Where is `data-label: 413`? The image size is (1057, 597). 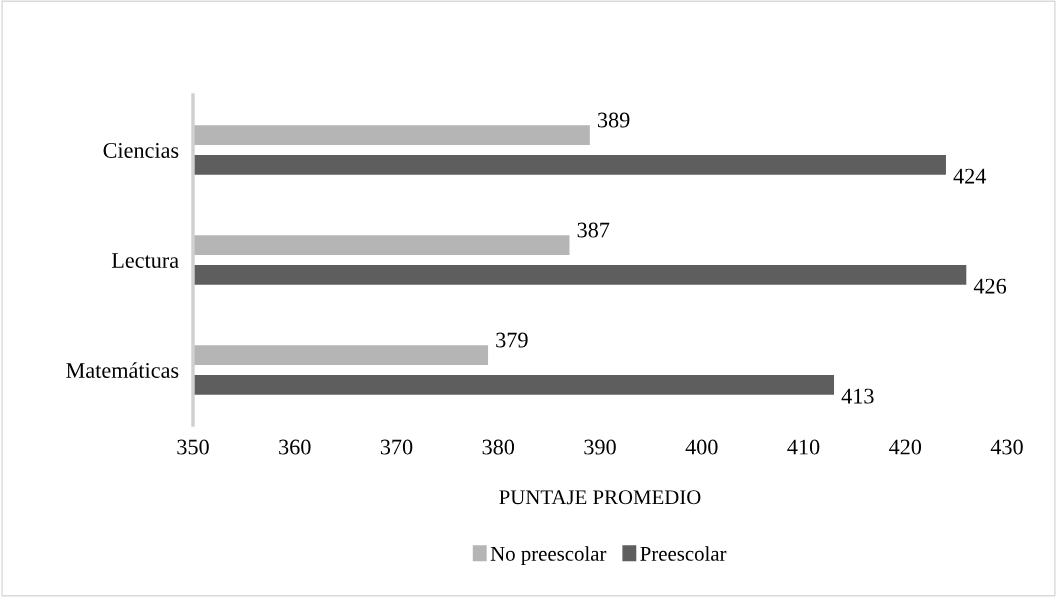
data-label: 413 is located at coordinates (857, 396).